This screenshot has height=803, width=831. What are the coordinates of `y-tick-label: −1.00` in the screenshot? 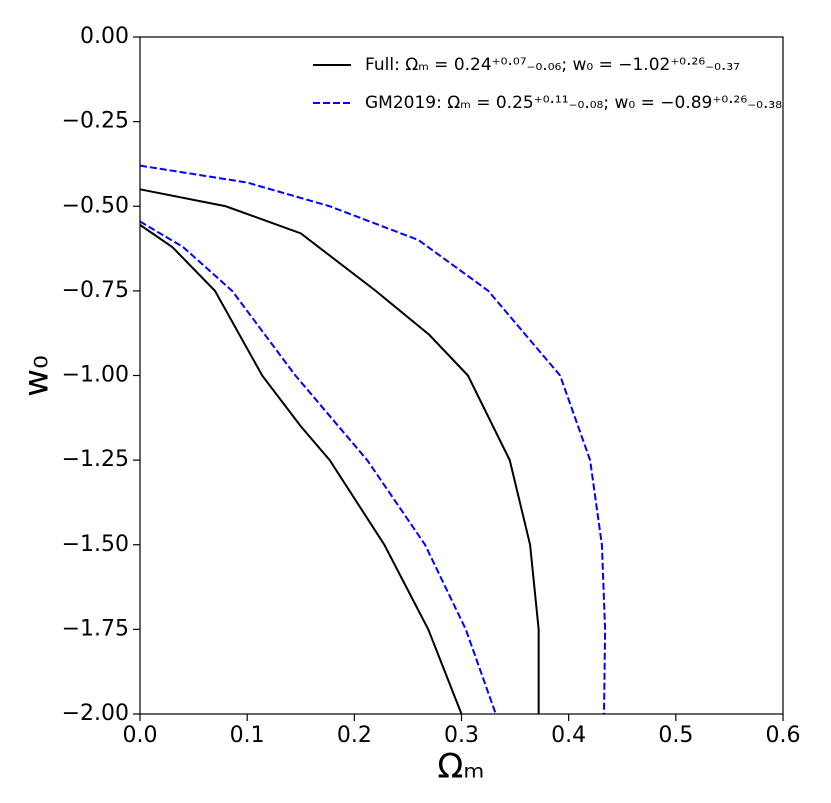 It's located at (95, 375).